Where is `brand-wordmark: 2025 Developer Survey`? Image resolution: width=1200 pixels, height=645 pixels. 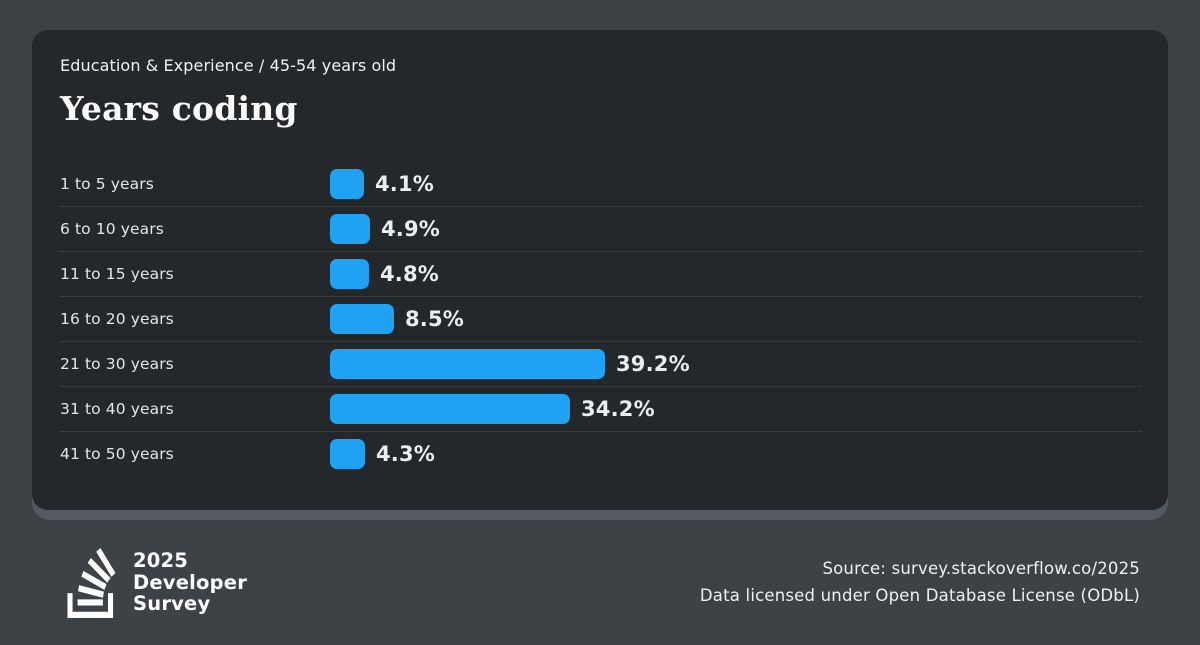 brand-wordmark: 2025 Developer Survey is located at coordinates (190, 582).